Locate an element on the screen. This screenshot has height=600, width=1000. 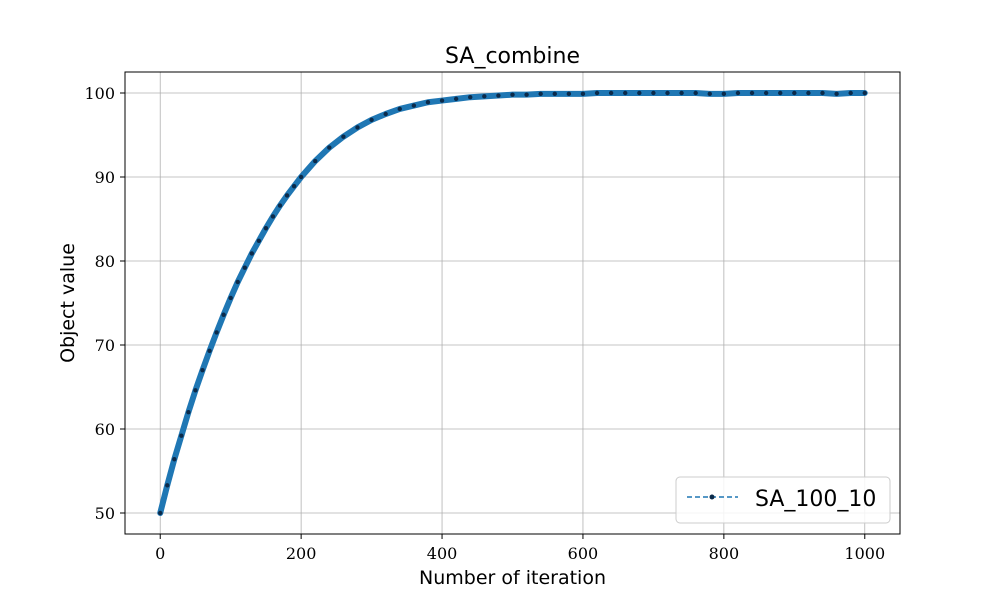
legend-box is located at coordinates (783, 500).